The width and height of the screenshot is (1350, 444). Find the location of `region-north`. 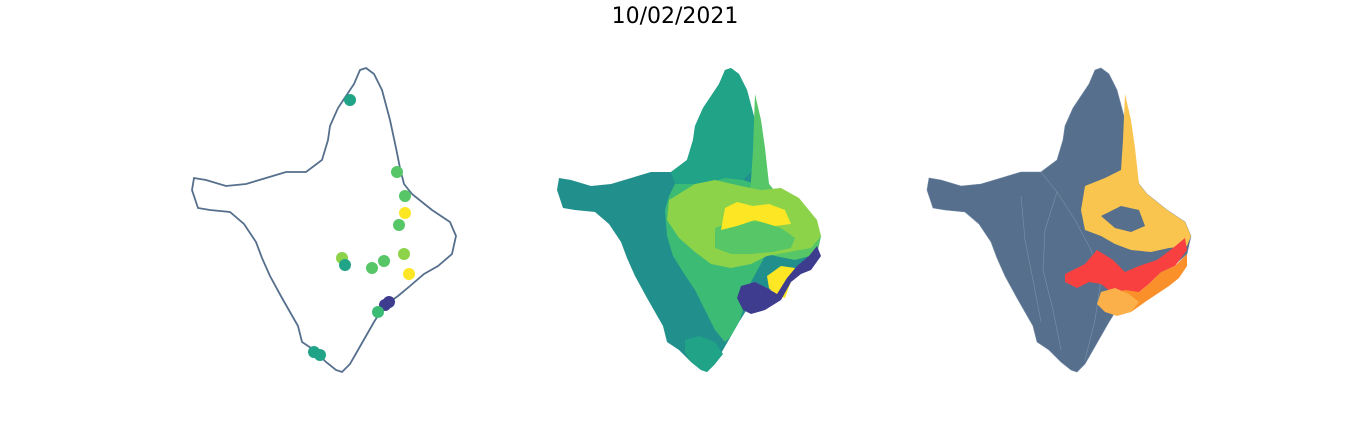

region-north is located at coordinates (716, 130).